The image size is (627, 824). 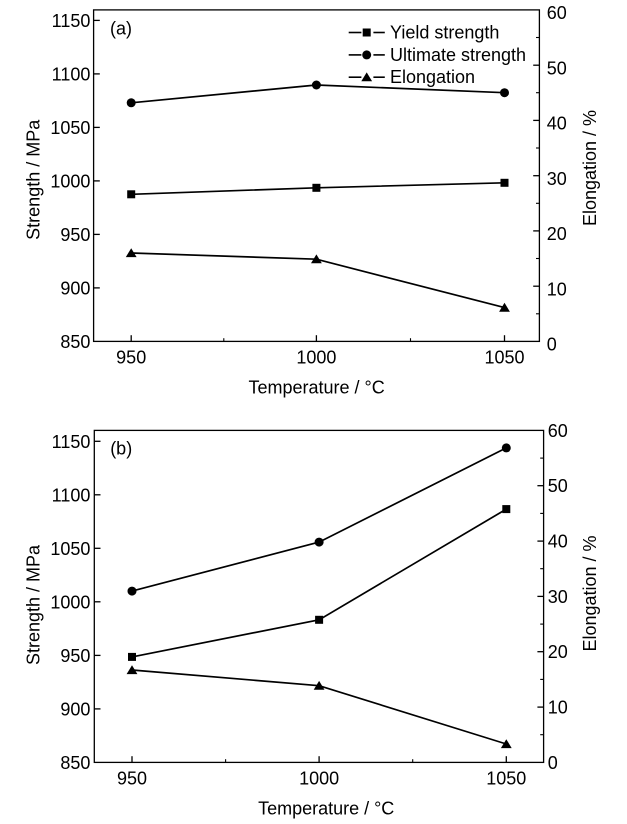 I want to click on svg-text: (a), so click(x=121, y=29).